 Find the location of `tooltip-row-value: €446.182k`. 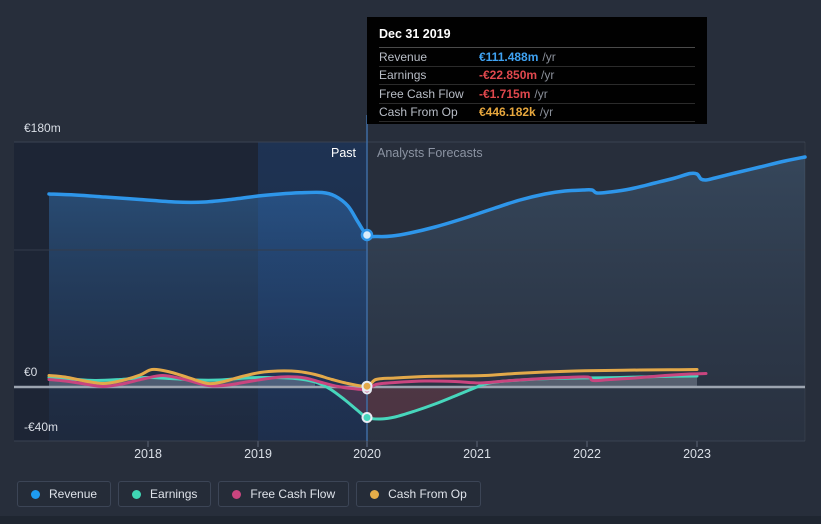

tooltip-row-value: €446.182k is located at coordinates (507, 112).